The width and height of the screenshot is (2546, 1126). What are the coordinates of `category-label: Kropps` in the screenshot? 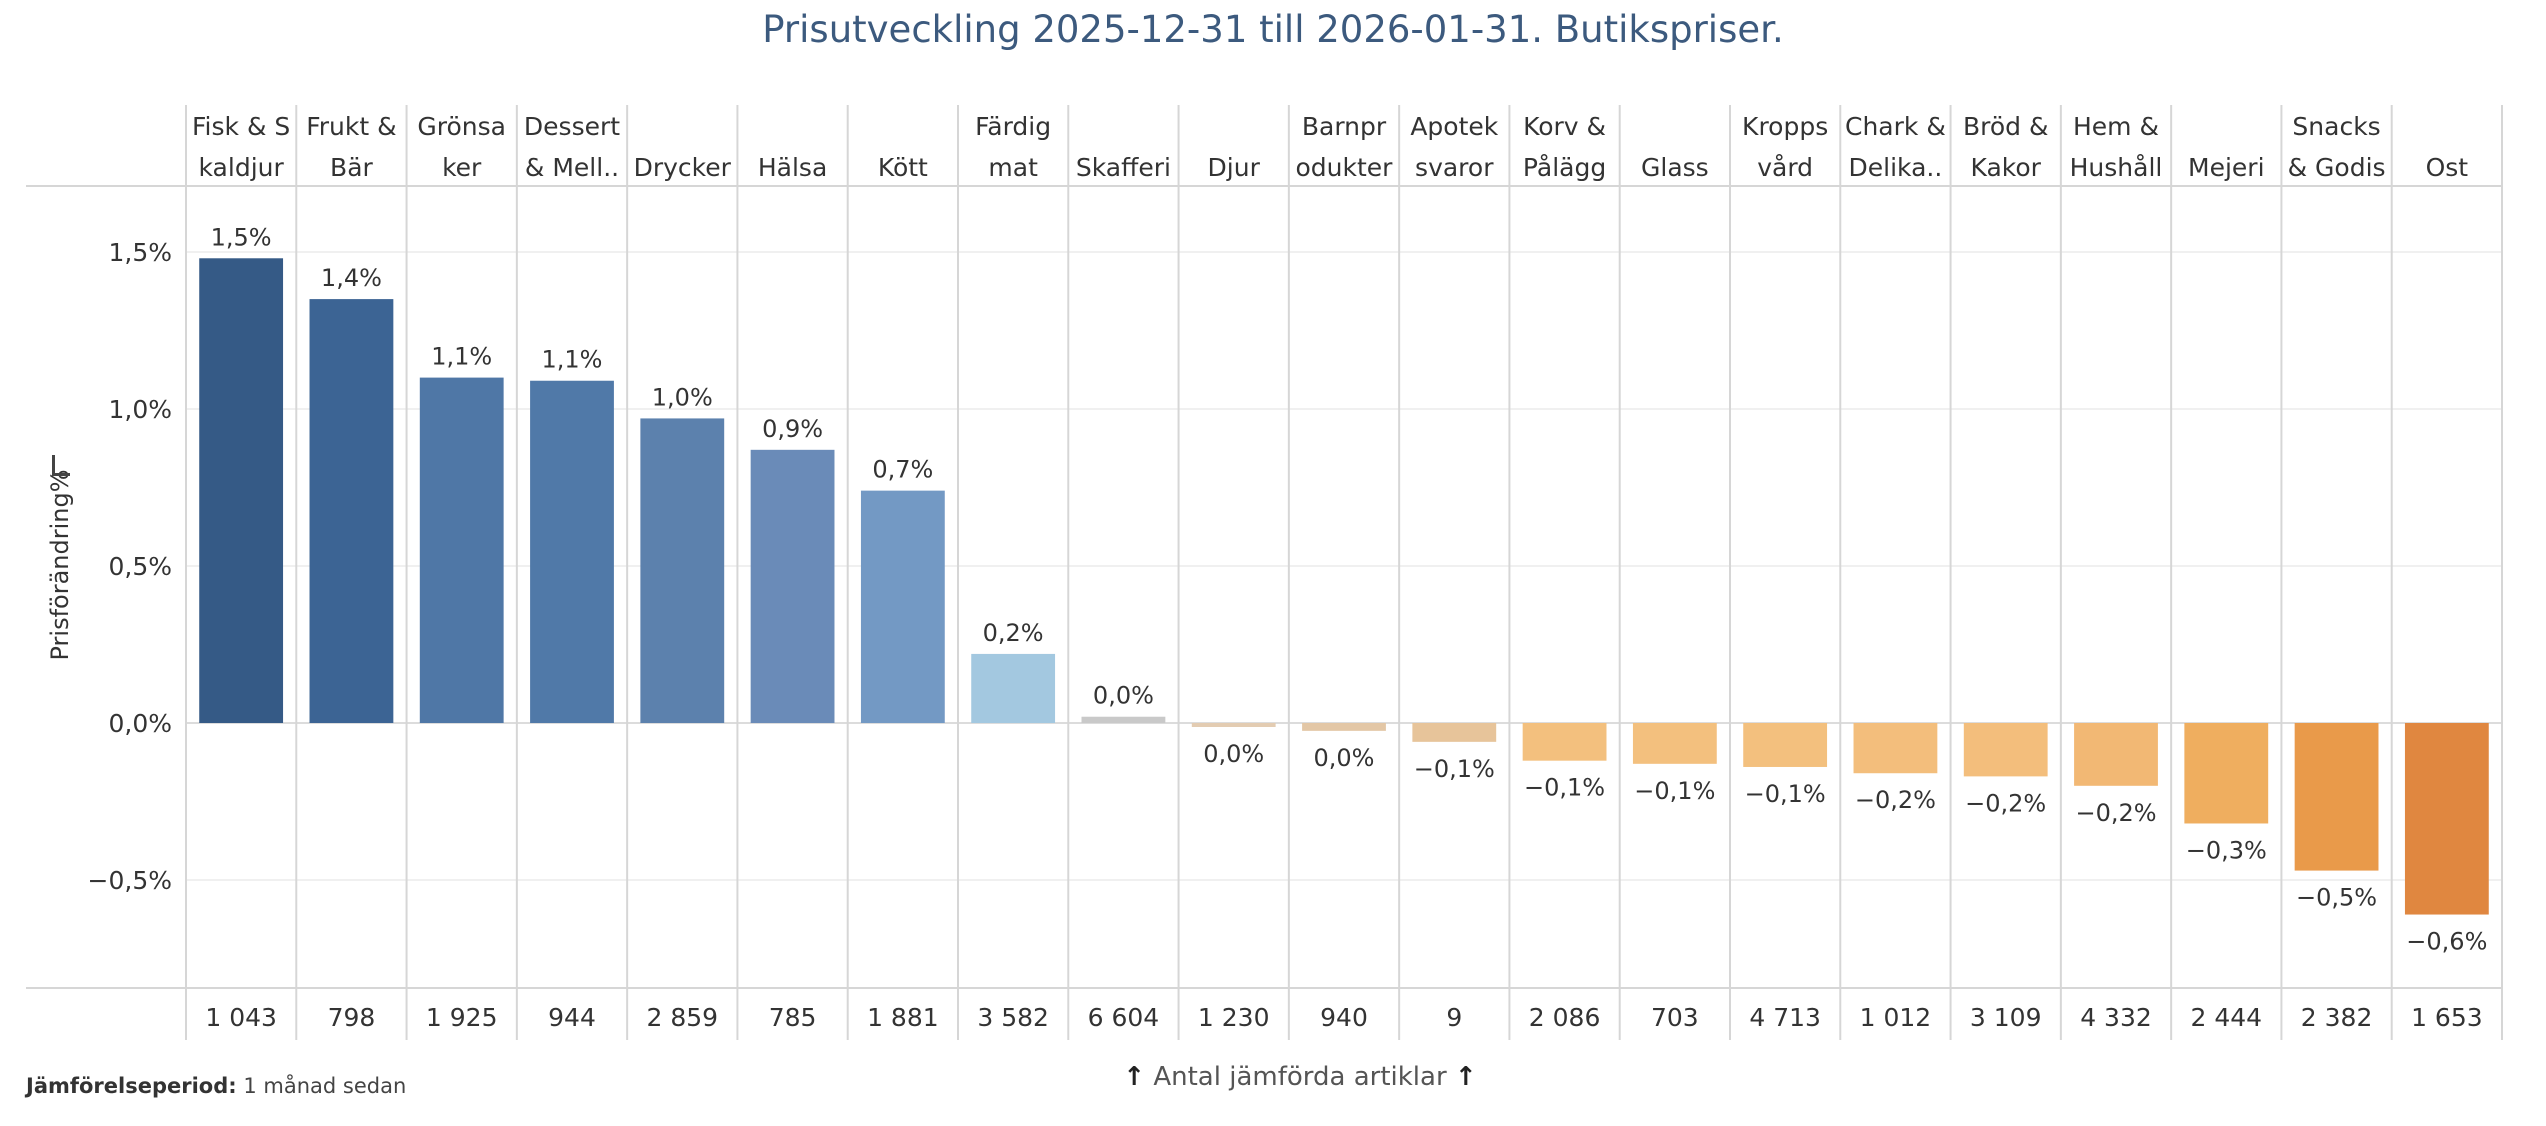 It's located at (1785, 126).